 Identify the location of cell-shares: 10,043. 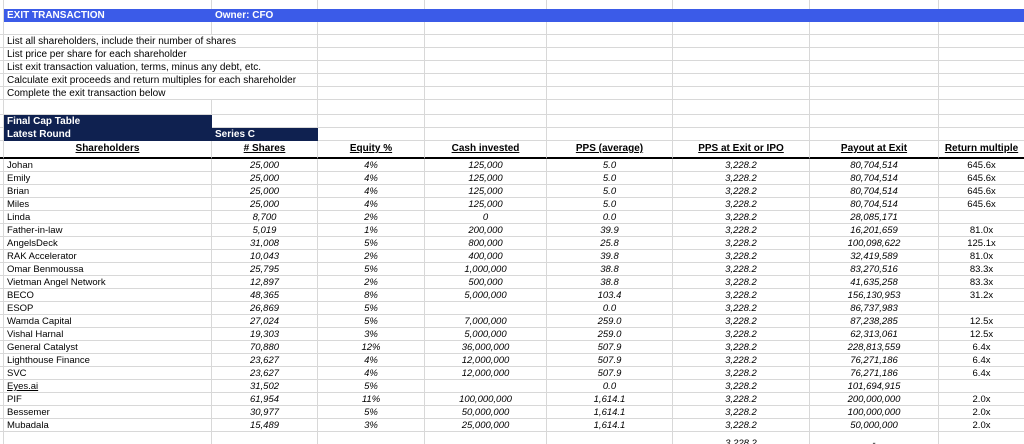
(265, 256).